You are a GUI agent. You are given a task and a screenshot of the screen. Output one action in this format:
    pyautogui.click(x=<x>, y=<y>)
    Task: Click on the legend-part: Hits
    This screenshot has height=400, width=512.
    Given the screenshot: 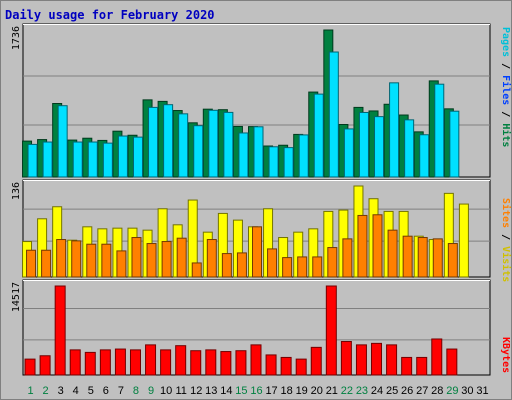 What is the action you would take?
    pyautogui.click(x=506, y=135)
    